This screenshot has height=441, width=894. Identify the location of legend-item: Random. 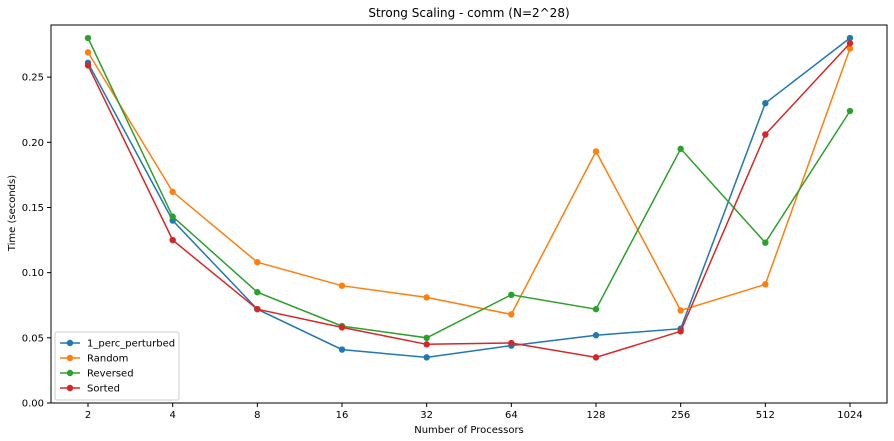
(94, 359).